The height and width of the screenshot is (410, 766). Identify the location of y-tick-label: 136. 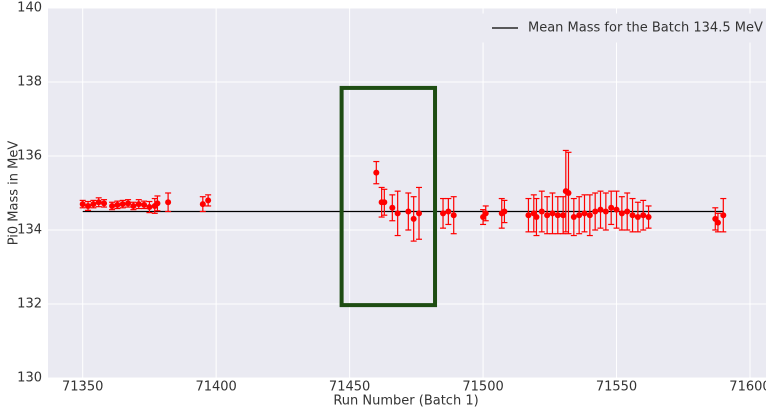
(29, 156).